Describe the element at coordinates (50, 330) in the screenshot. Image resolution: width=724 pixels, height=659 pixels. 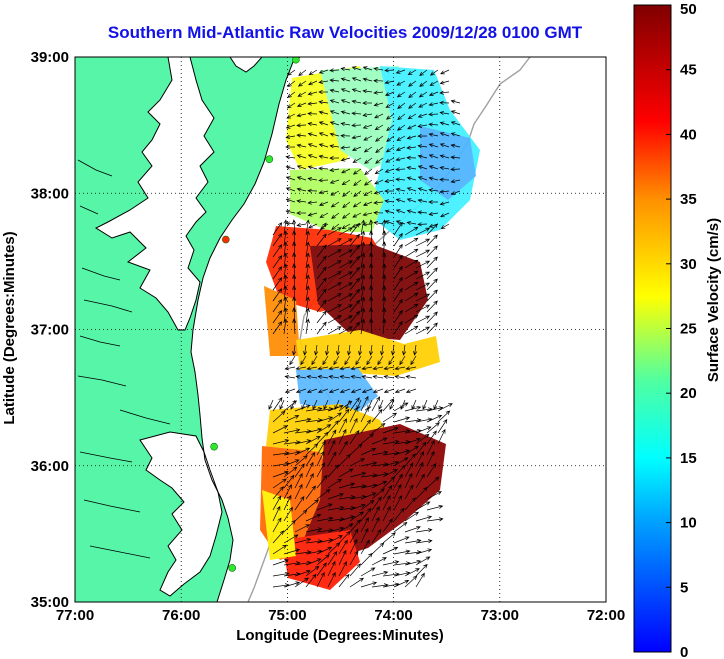
I see `y-tick-label: 37:00` at that location.